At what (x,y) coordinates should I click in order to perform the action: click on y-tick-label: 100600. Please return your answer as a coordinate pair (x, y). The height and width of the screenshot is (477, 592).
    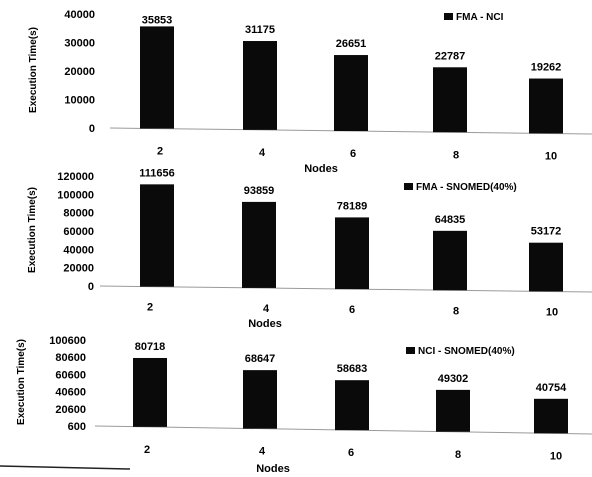
    Looking at the image, I should click on (67, 341).